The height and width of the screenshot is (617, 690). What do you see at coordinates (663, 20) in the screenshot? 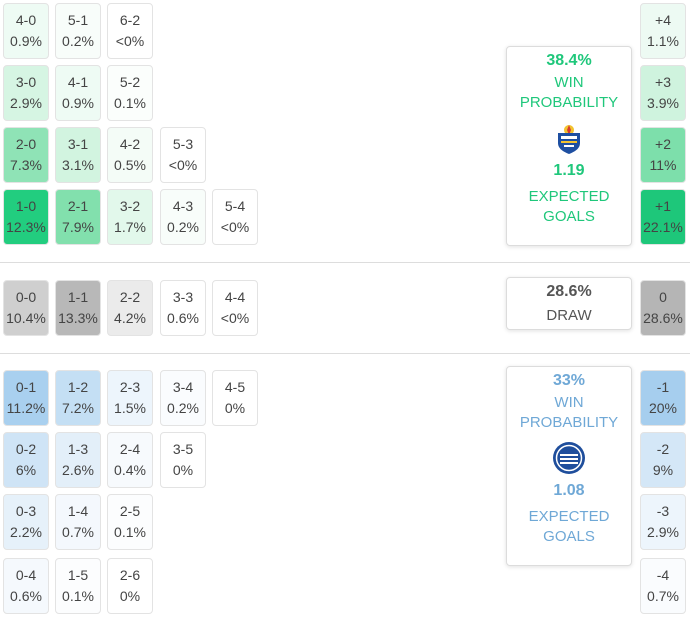
I see `goal-margin-label: +4` at bounding box center [663, 20].